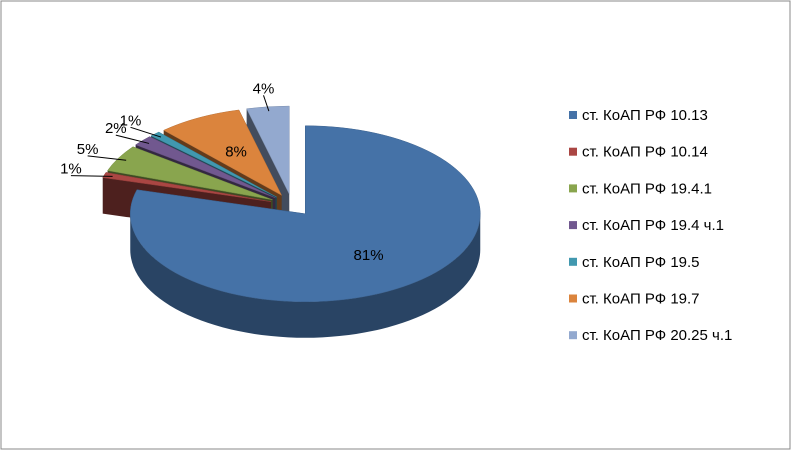 Image resolution: width=792 pixels, height=451 pixels. What do you see at coordinates (116, 128) in the screenshot?
I see `data-label: 2%` at bounding box center [116, 128].